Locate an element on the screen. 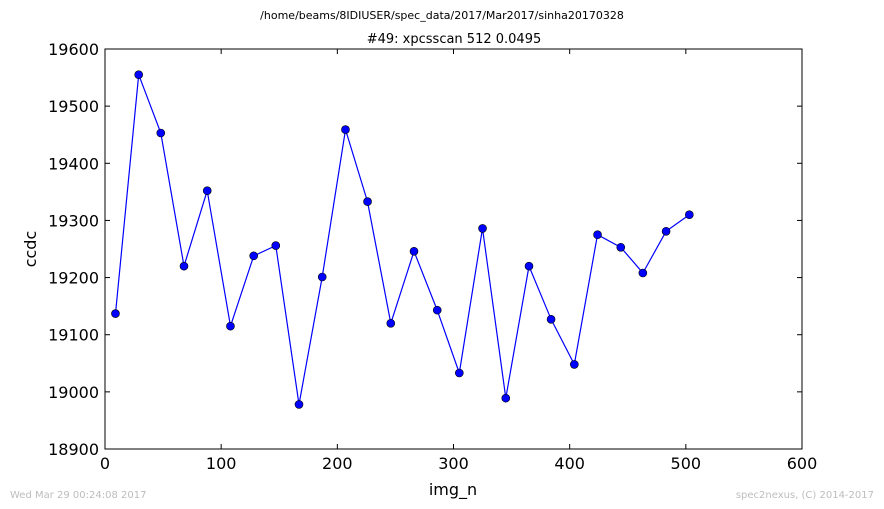 The image size is (884, 509). x-tick-label: 100 is located at coordinates (221, 463).